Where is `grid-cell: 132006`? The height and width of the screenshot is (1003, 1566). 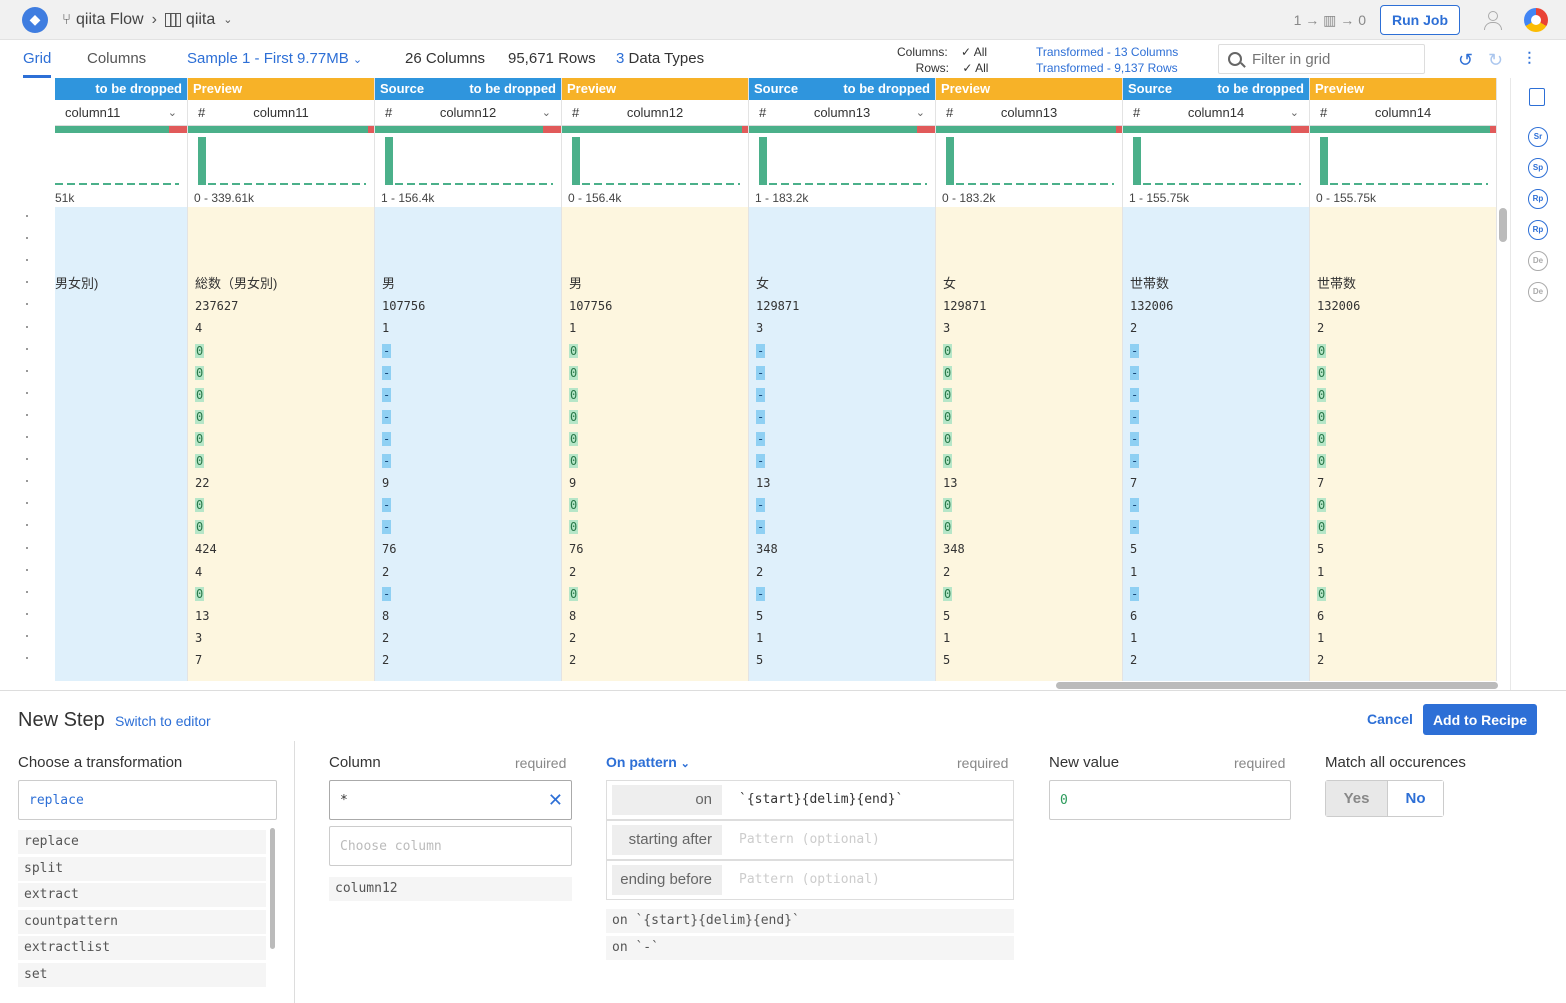 grid-cell: 132006 is located at coordinates (1403, 306).